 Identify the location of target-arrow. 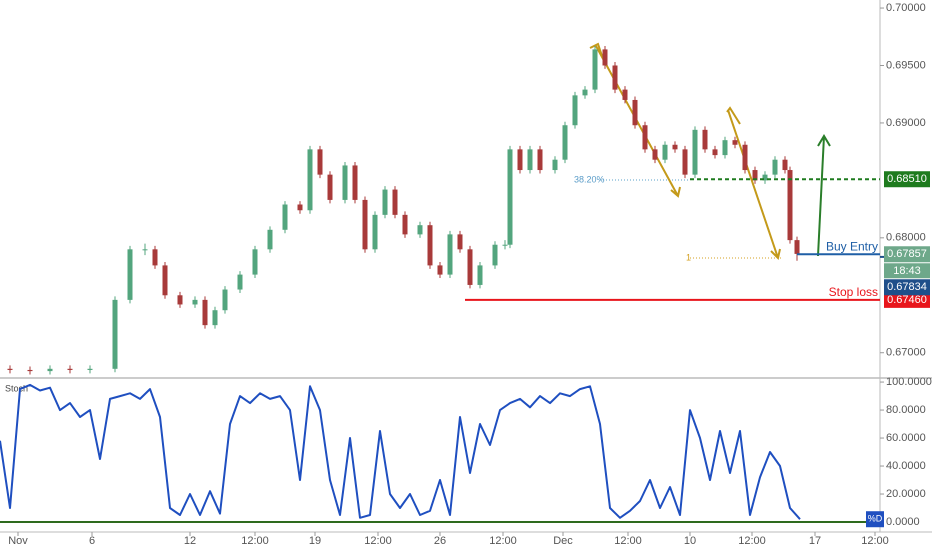
(824, 195).